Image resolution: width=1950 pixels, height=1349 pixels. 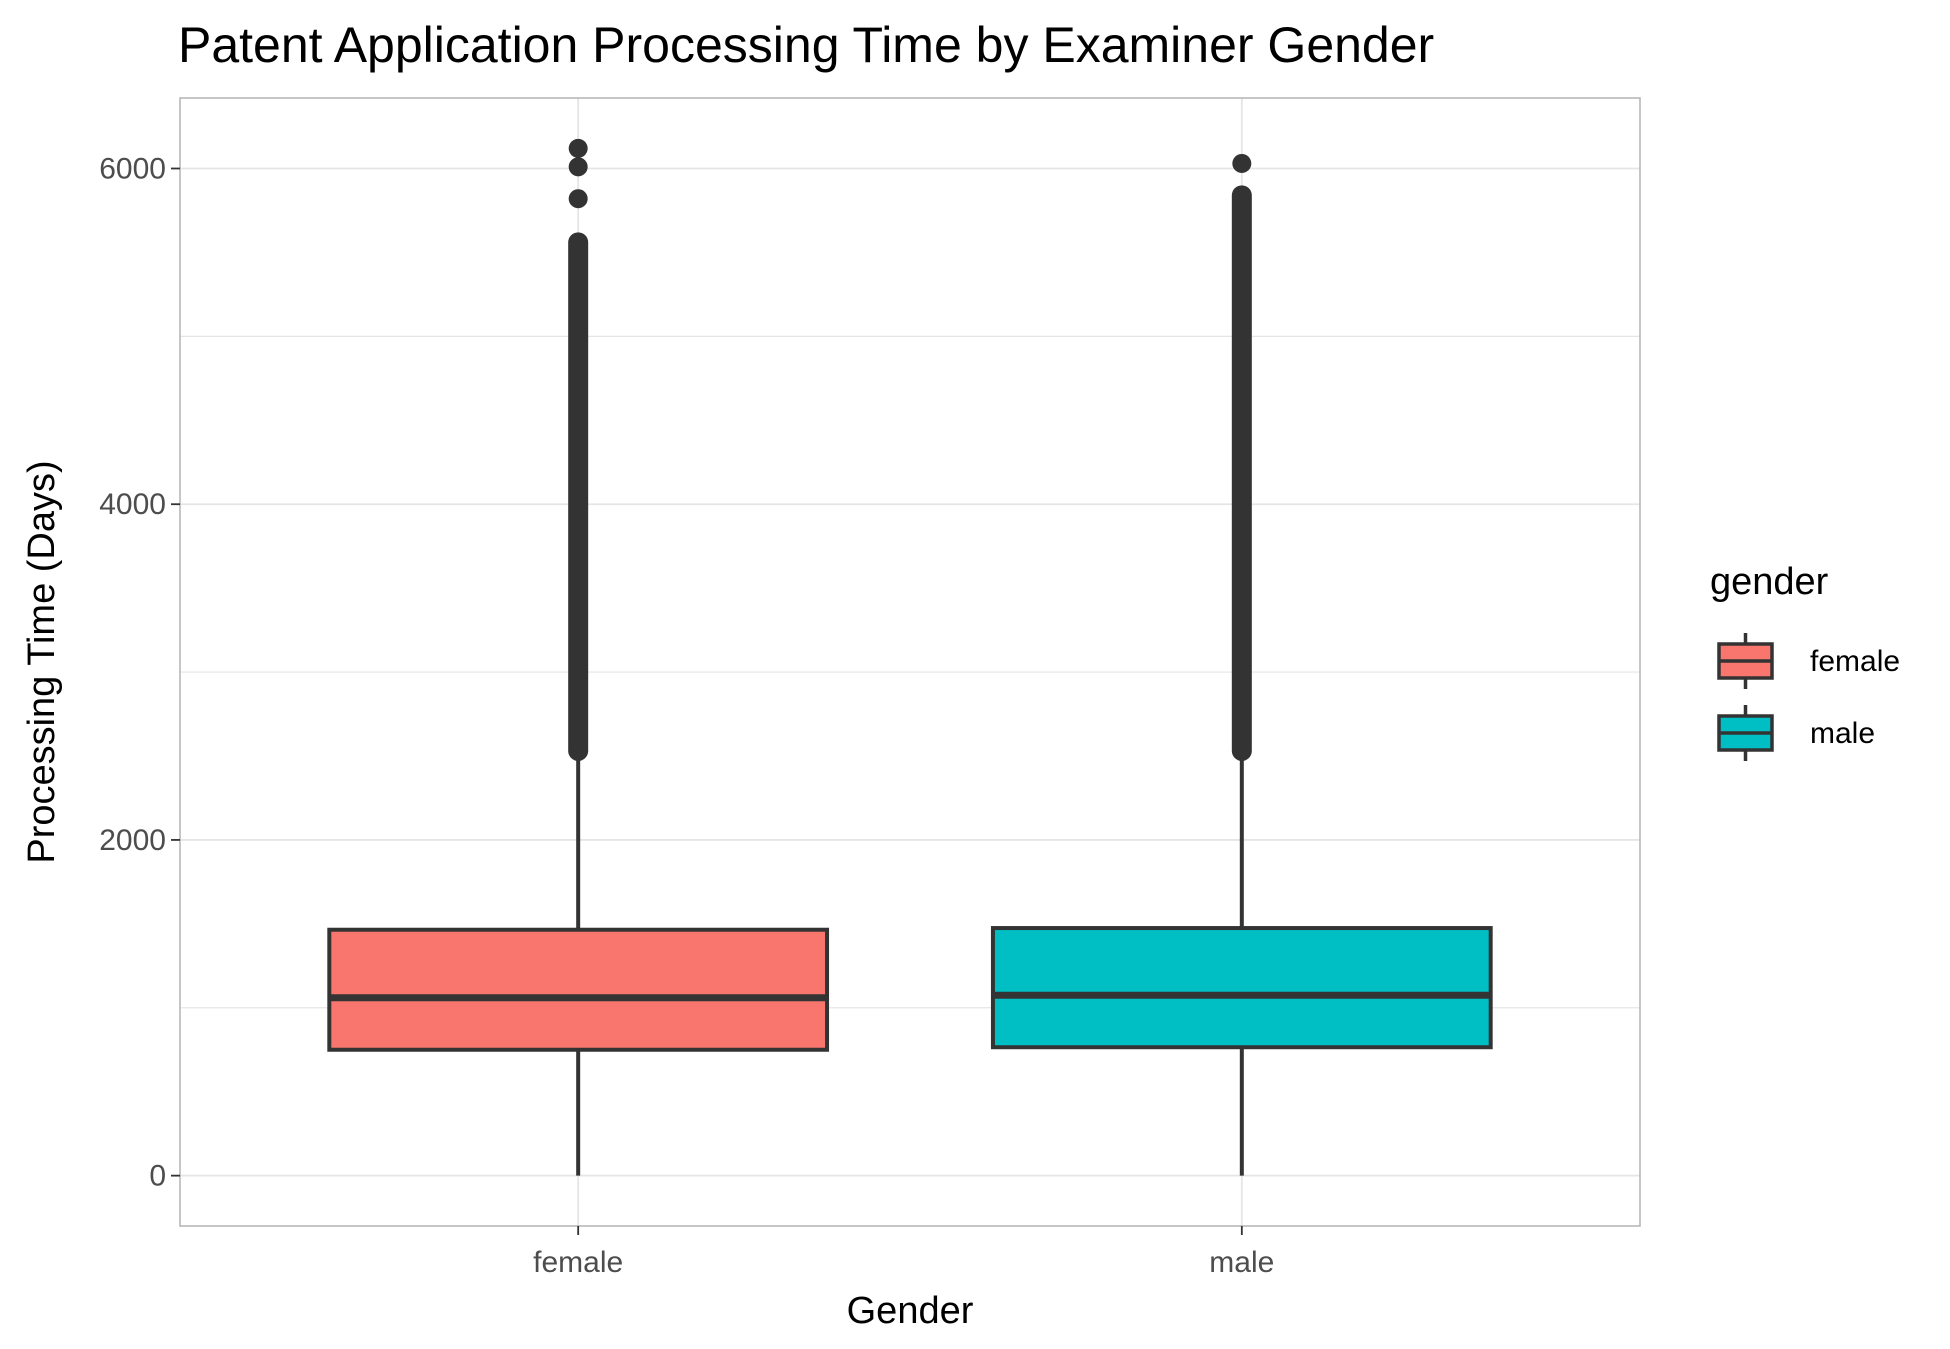 What do you see at coordinates (42, 661) in the screenshot?
I see `y-axis-title: Processing Time (Days)` at bounding box center [42, 661].